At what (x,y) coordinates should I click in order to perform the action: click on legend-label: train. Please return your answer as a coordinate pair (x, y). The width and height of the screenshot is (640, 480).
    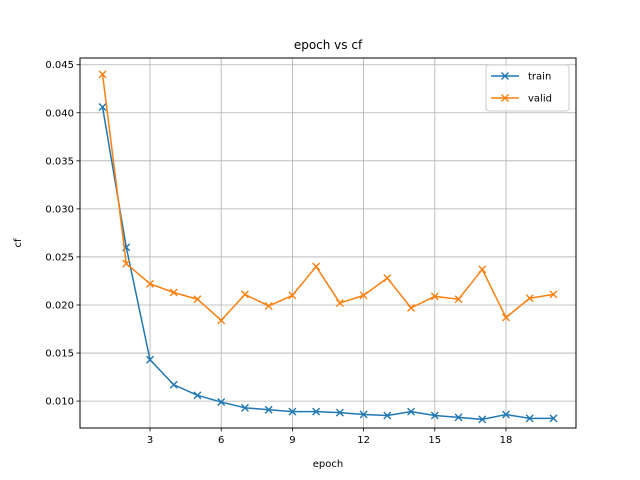
    Looking at the image, I should click on (539, 77).